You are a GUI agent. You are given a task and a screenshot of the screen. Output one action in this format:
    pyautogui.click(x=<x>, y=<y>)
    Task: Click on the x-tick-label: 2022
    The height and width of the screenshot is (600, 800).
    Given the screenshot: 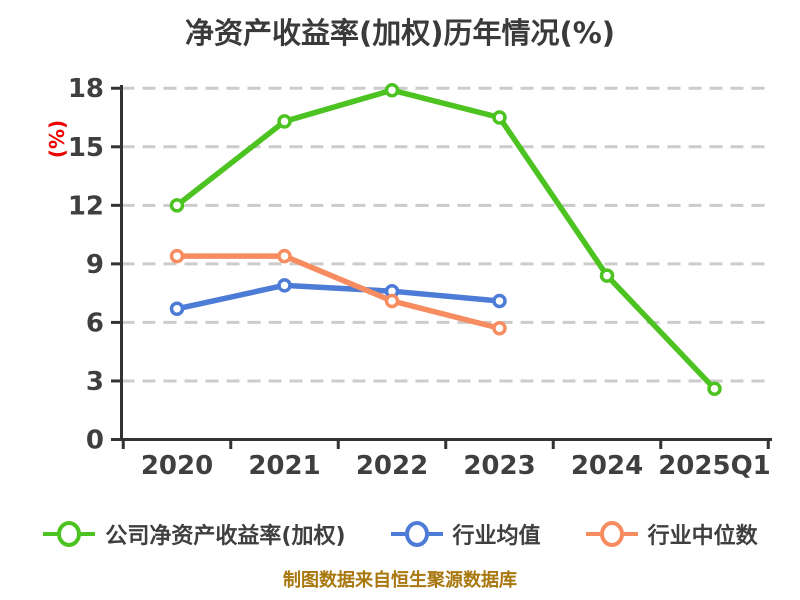 What is the action you would take?
    pyautogui.click(x=392, y=466)
    